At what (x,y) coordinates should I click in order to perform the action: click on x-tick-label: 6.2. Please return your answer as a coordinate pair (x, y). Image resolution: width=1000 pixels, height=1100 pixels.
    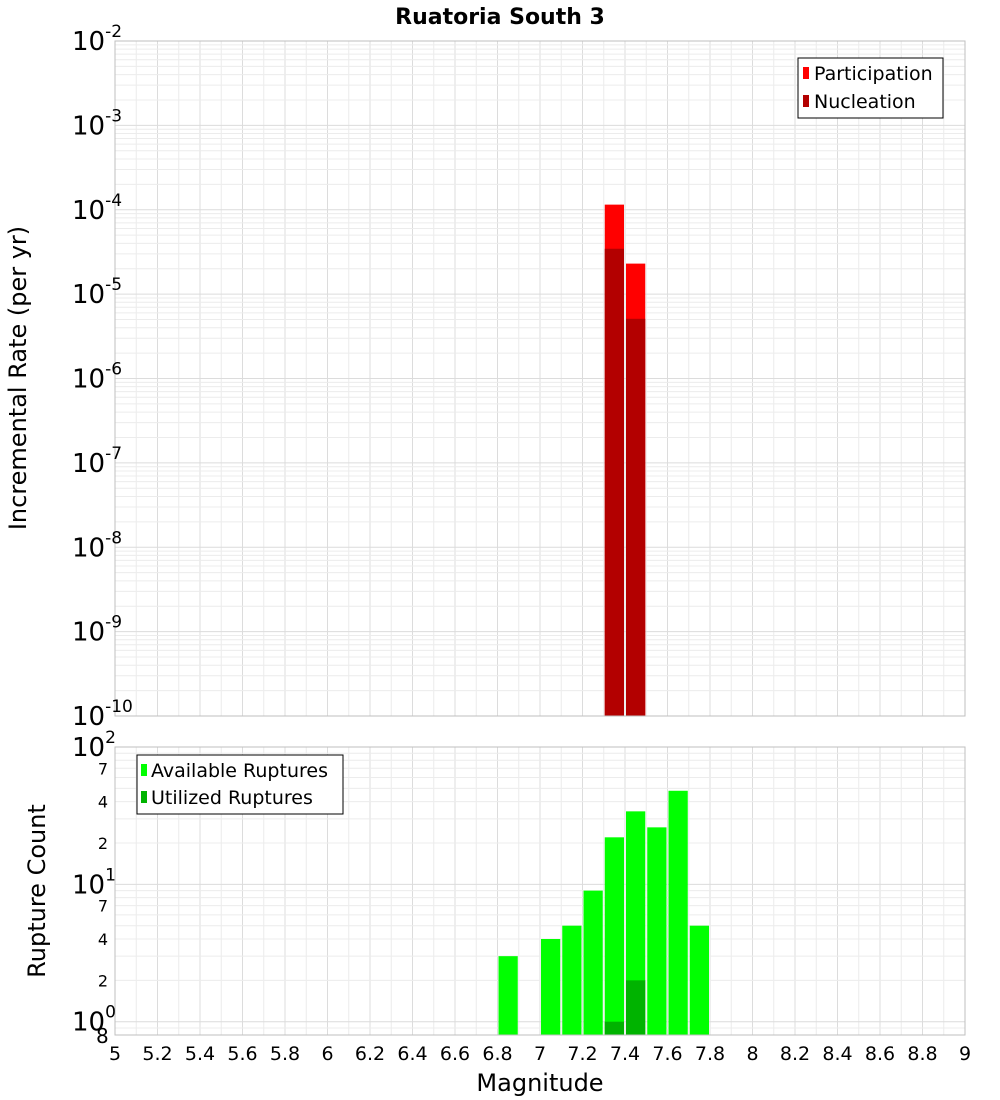
    Looking at the image, I should click on (370, 1054).